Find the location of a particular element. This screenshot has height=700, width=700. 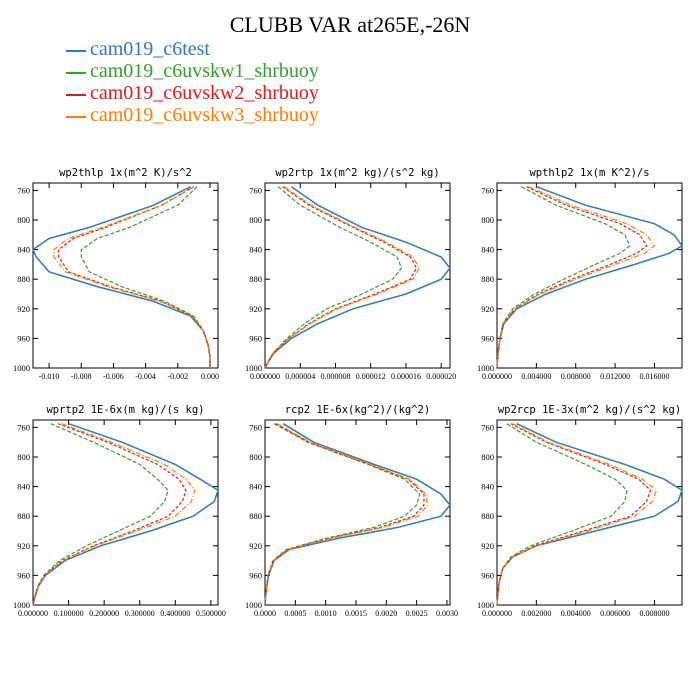

x-tick-label: 0.006000 is located at coordinates (615, 613).